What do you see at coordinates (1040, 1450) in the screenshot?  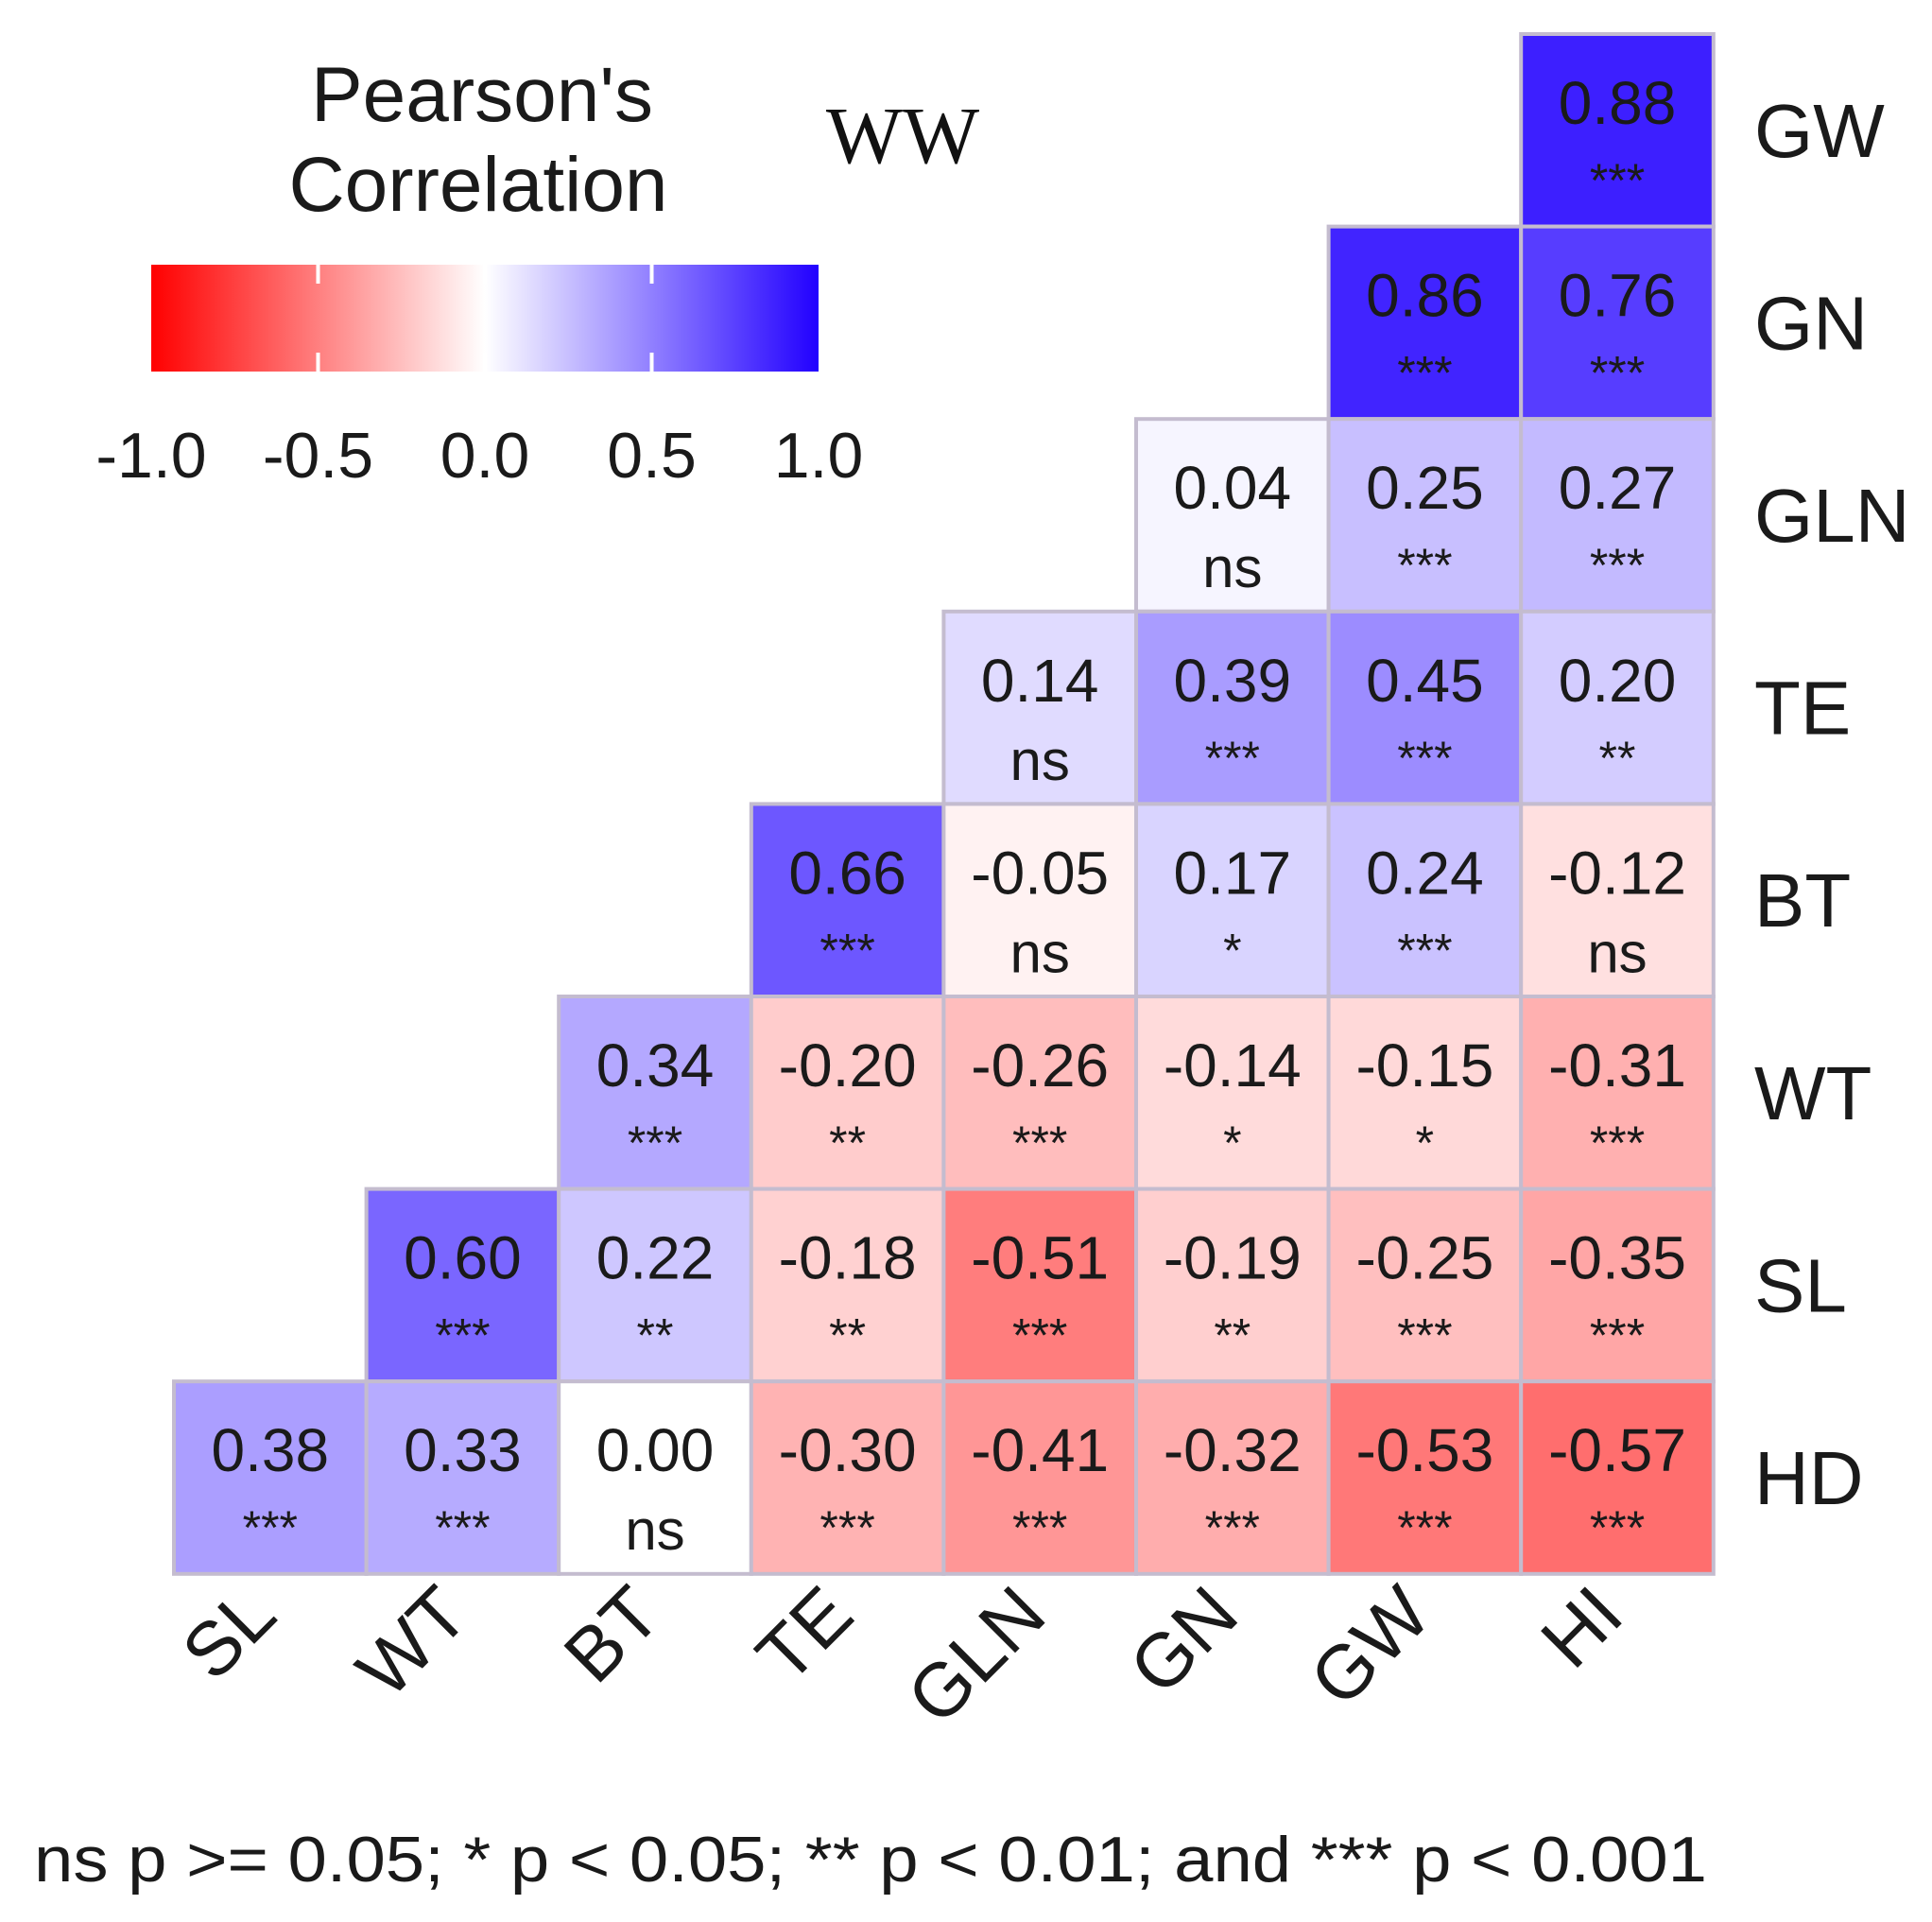 I see `cell-value-label: -0.41` at bounding box center [1040, 1450].